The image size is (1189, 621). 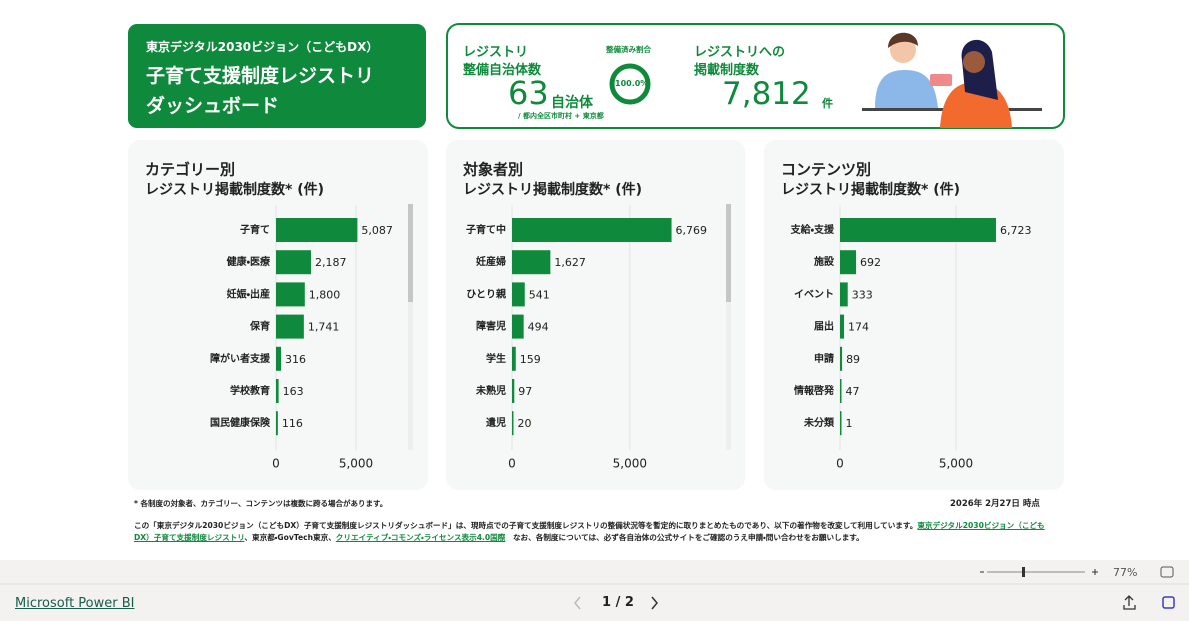 I want to click on category-label: 子育て, so click(x=255, y=229).